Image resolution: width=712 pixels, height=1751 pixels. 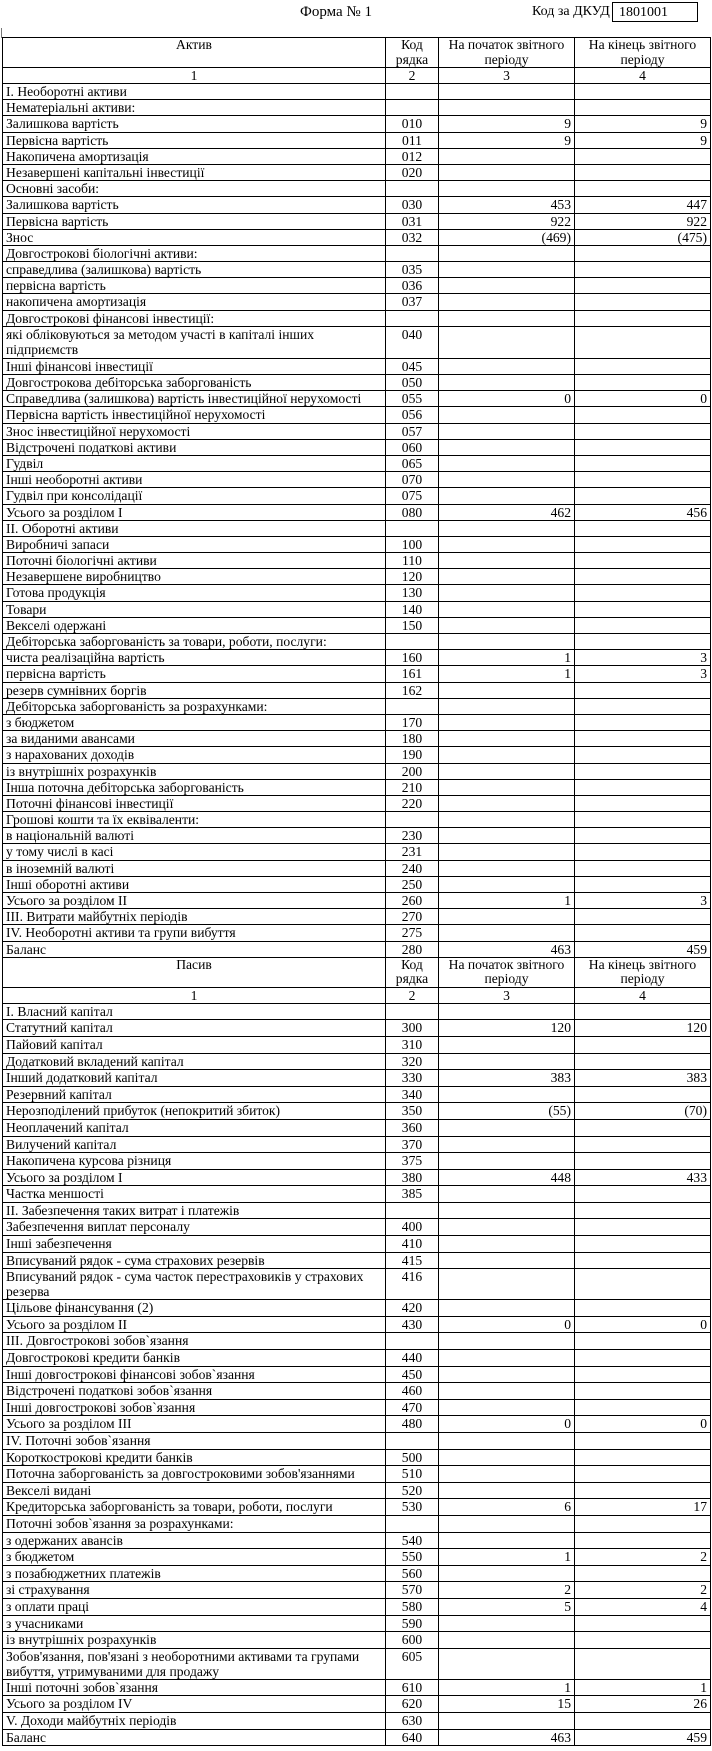 I want to click on table-row: Знос інвестиційної нерухомості 057, so click(x=356, y=431).